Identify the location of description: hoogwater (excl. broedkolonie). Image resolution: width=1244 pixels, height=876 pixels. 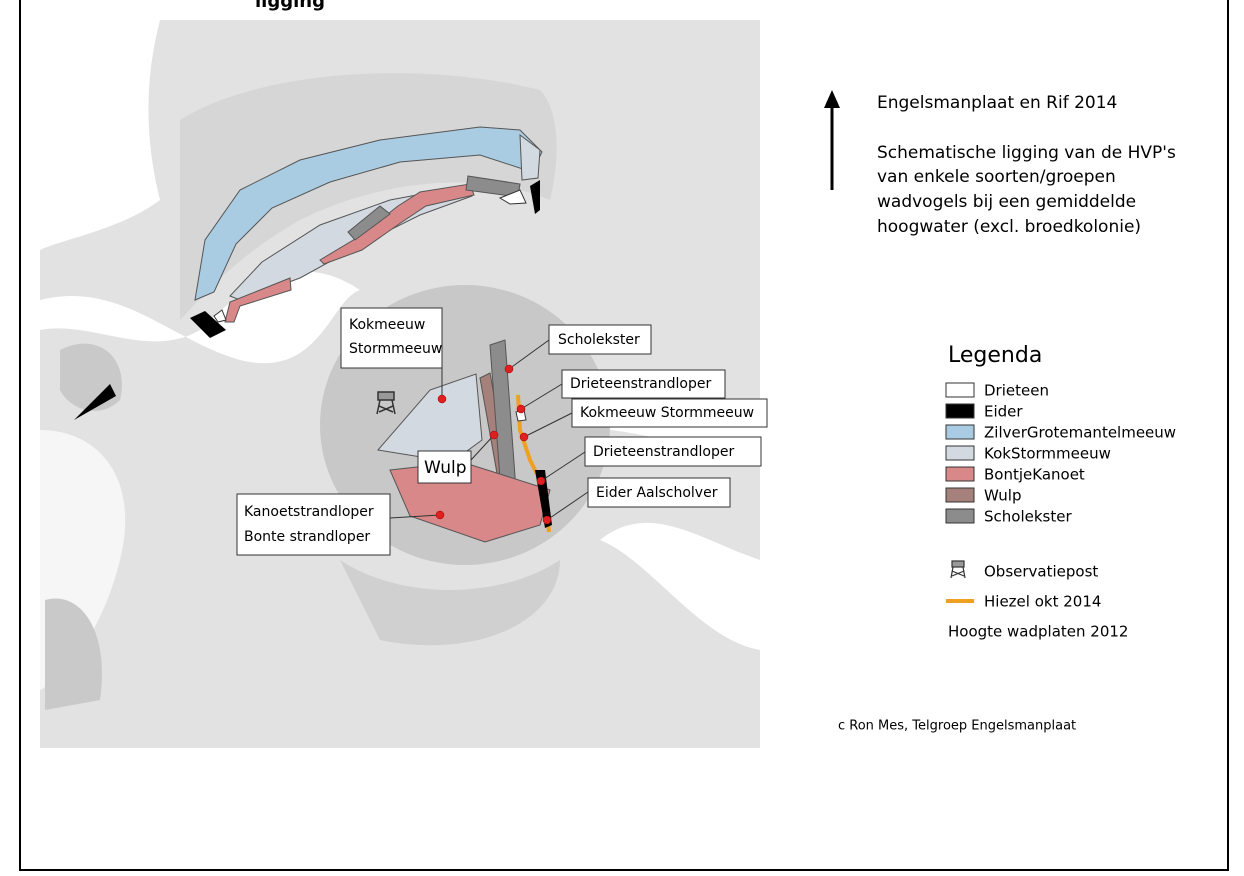
(1009, 227).